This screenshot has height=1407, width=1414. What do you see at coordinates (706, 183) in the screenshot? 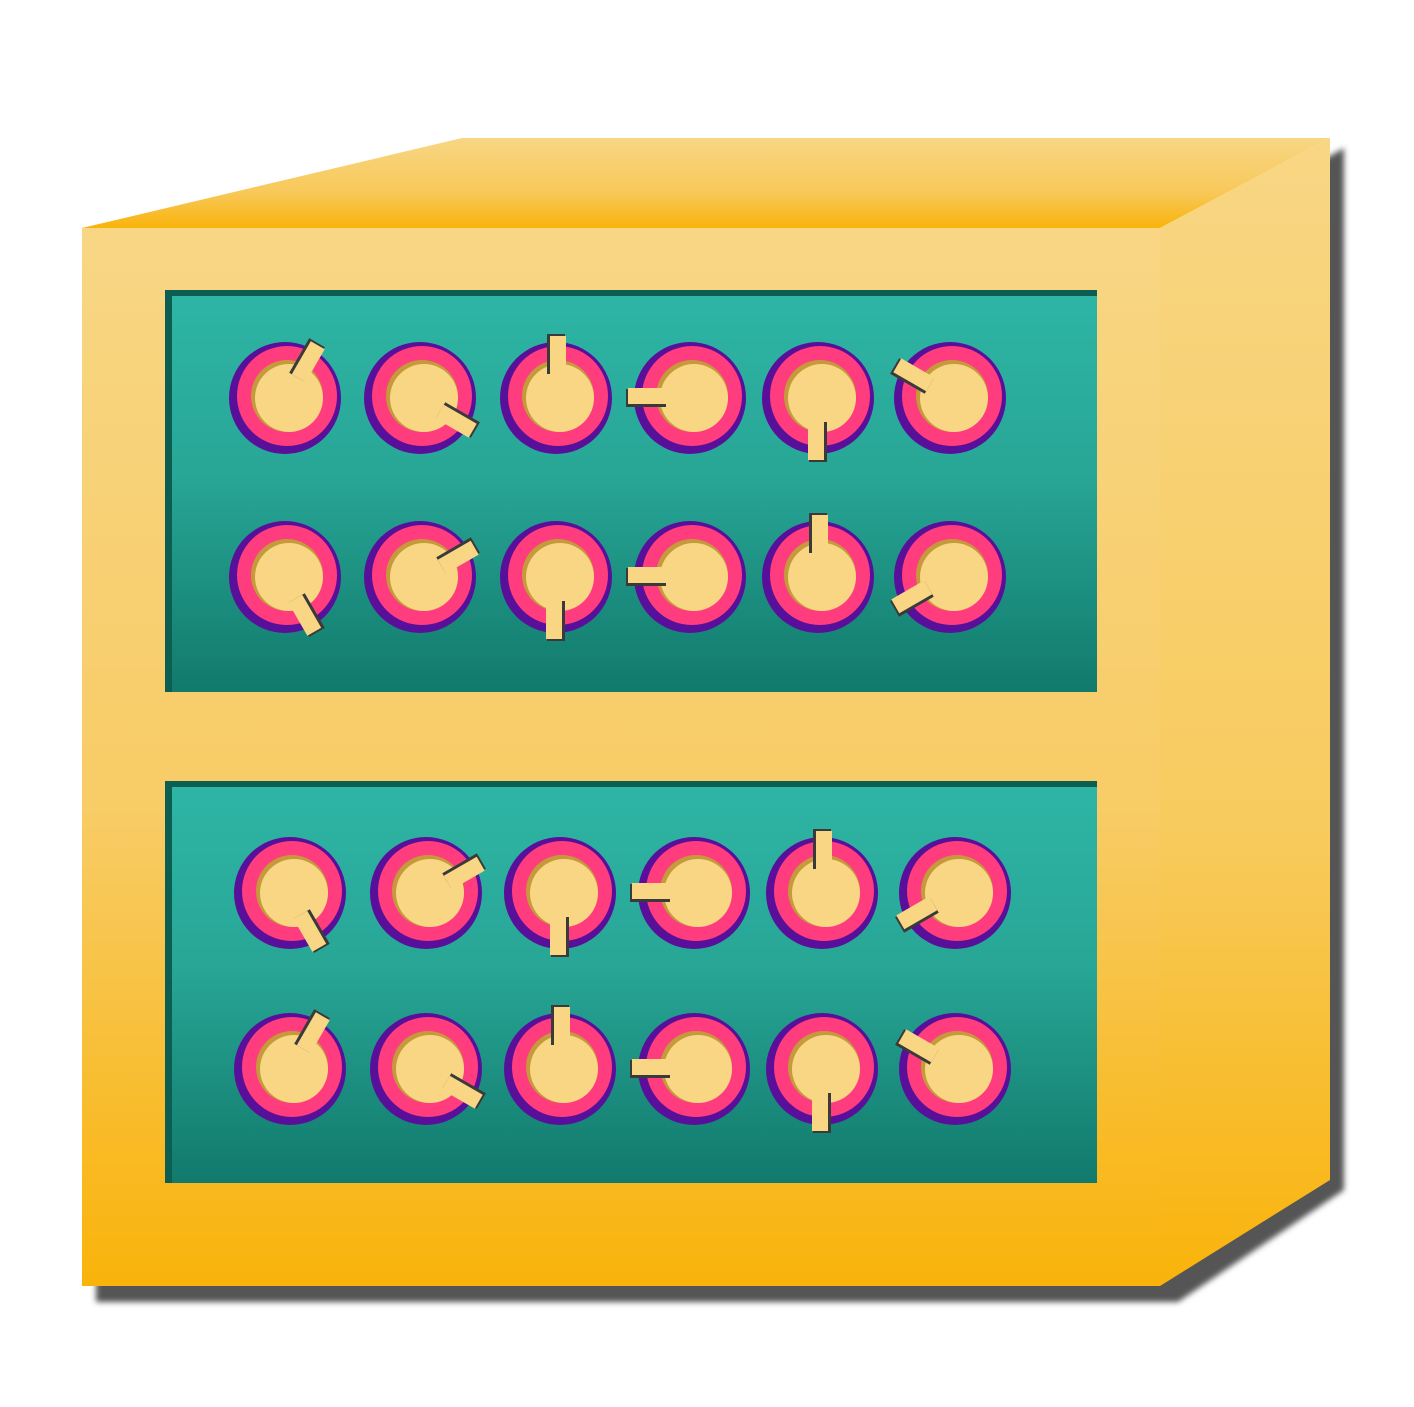
I see `cabinet-top-face` at bounding box center [706, 183].